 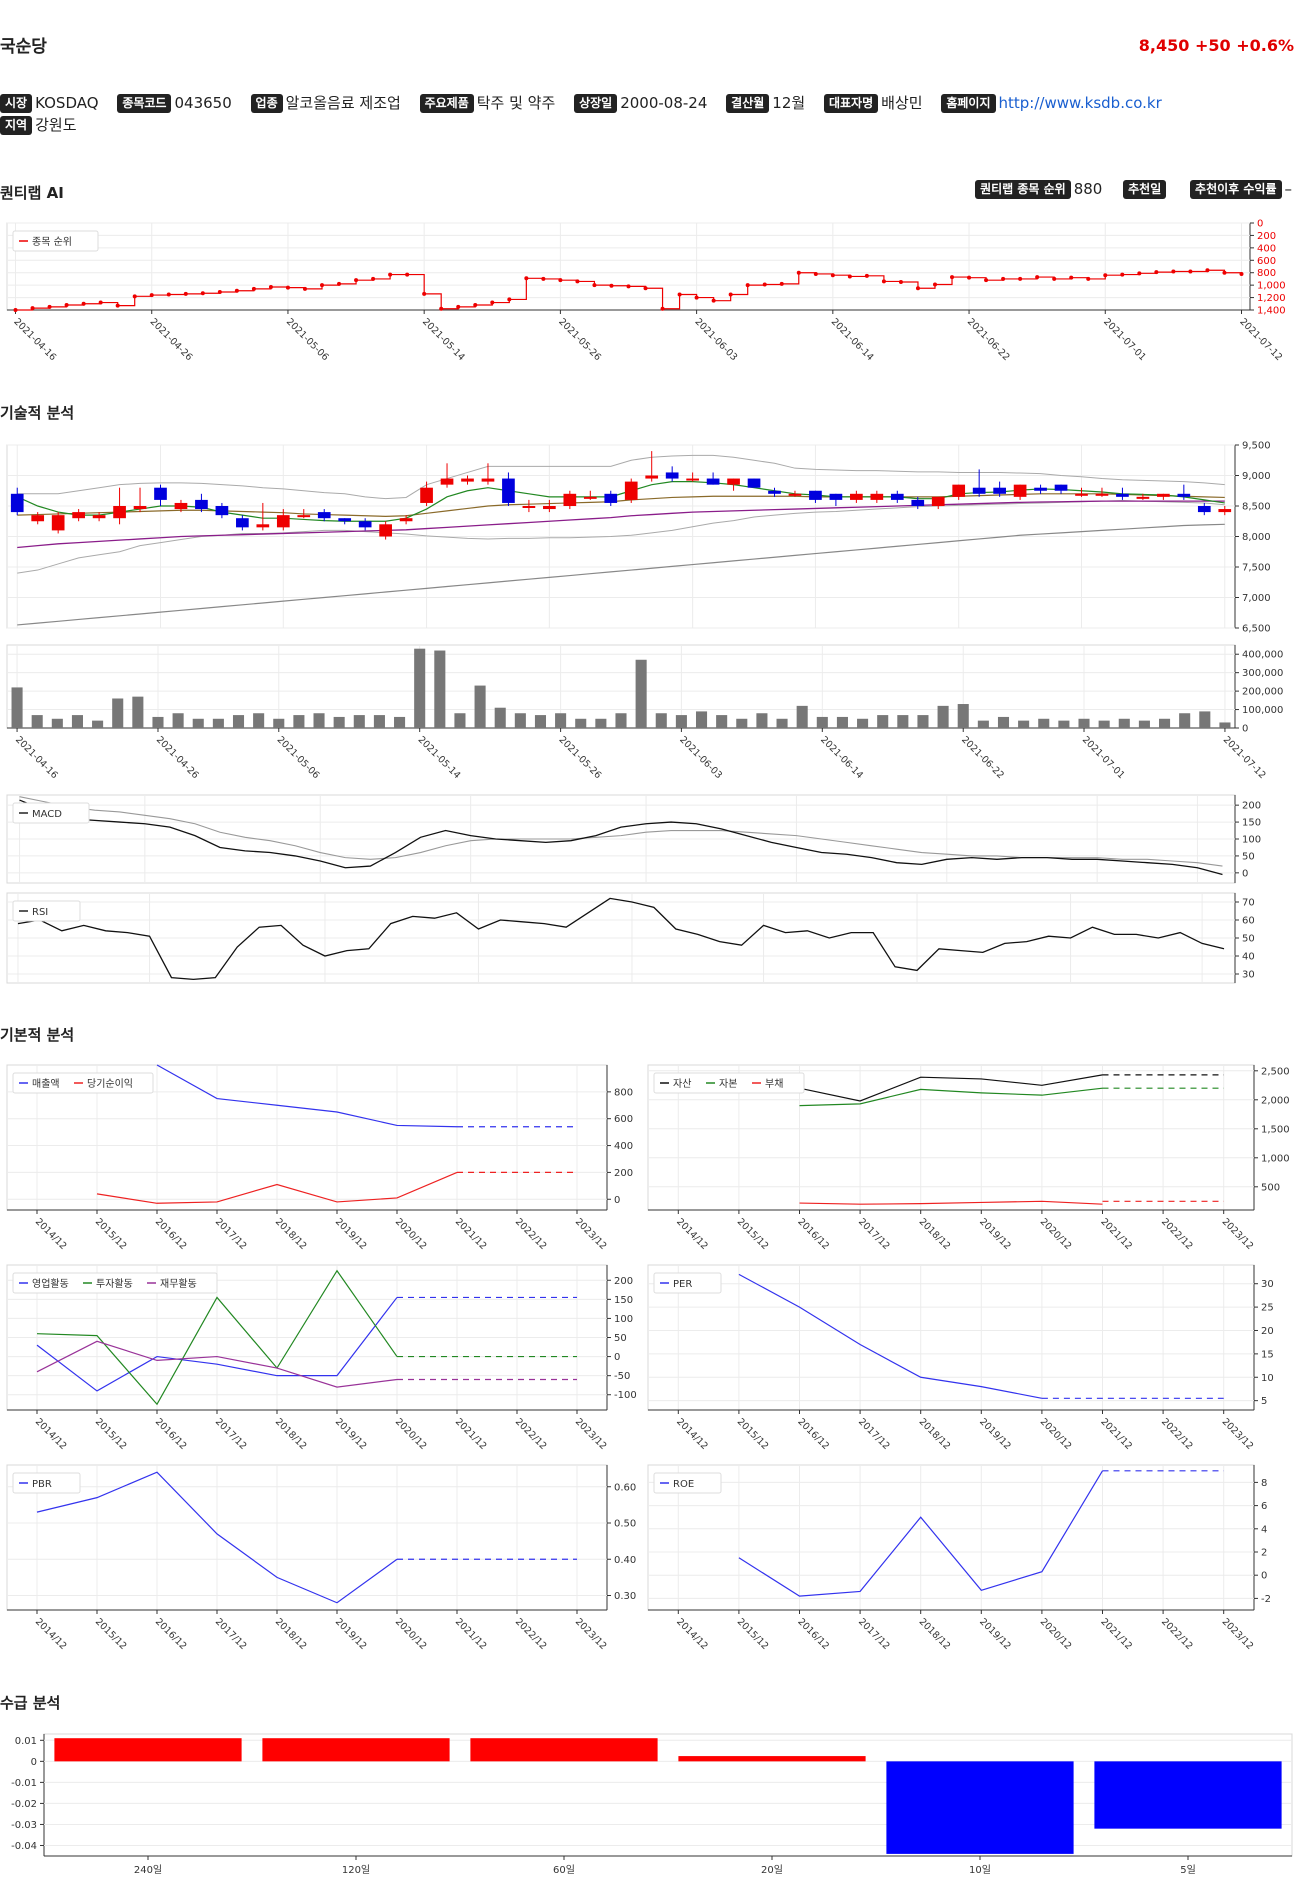 I want to click on per-chart-x-label: 2016/12, so click(x=813, y=1434).